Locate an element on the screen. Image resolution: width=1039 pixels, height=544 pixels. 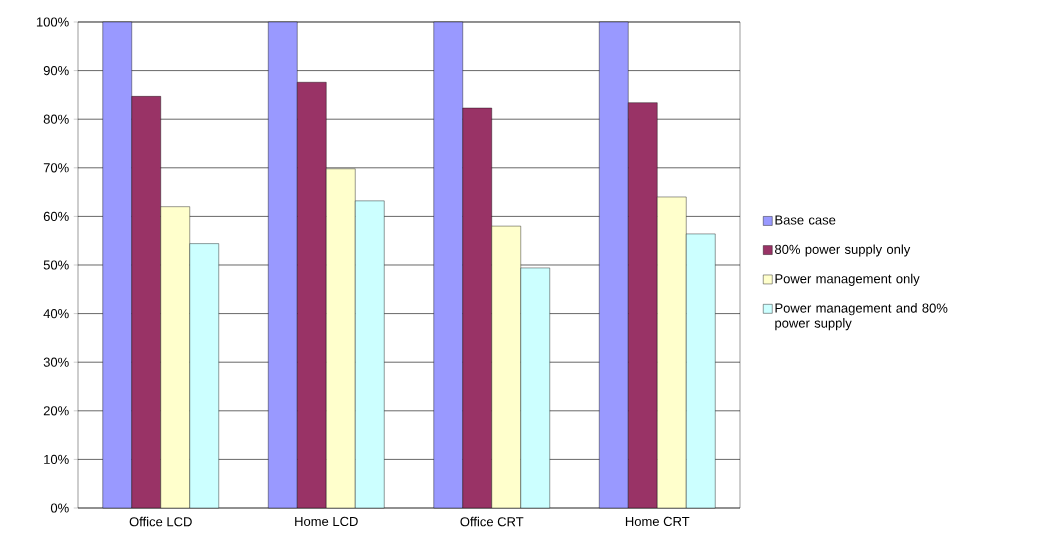
y-tick-label: 10% is located at coordinates (56, 459).